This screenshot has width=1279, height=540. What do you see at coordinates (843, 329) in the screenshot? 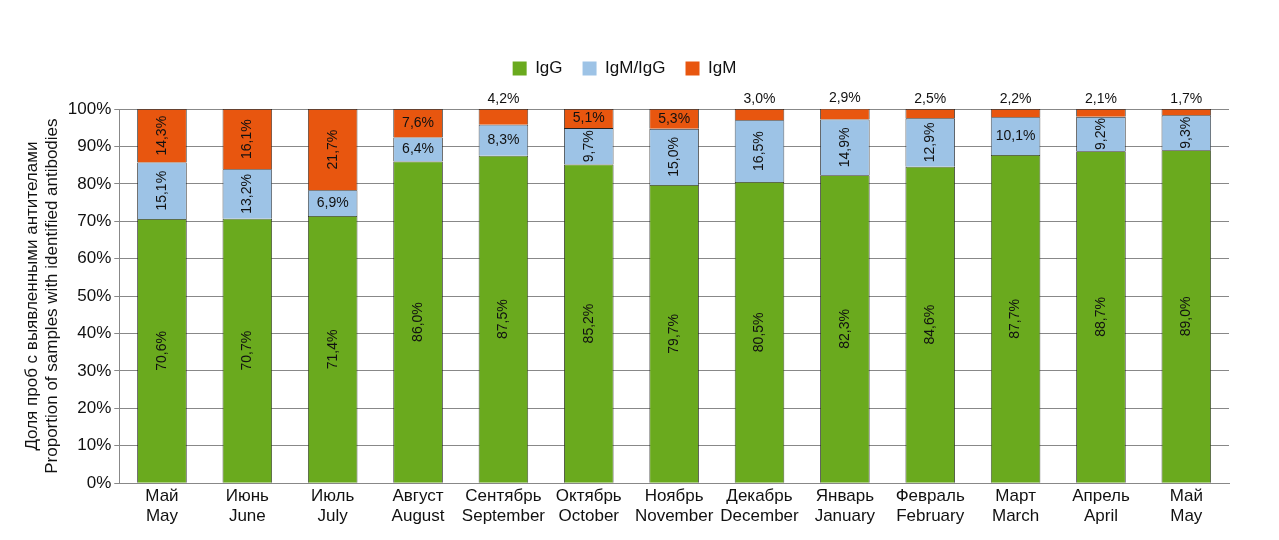
I see `data-label: 82,3%` at bounding box center [843, 329].